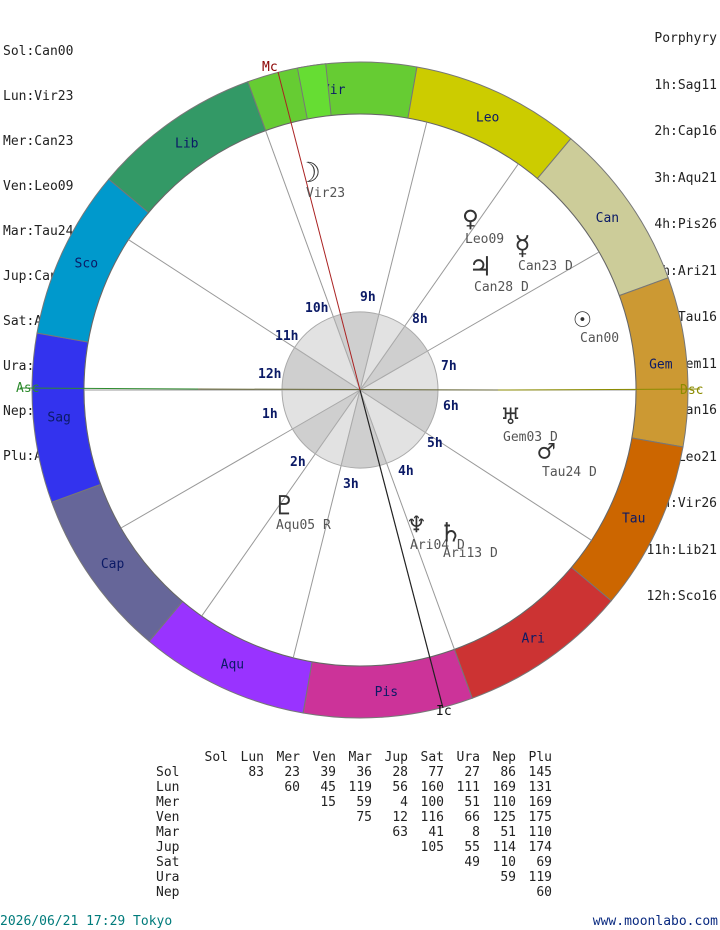 The width and height of the screenshot is (720, 930). I want to click on house-label-6h: 6h, so click(451, 406).